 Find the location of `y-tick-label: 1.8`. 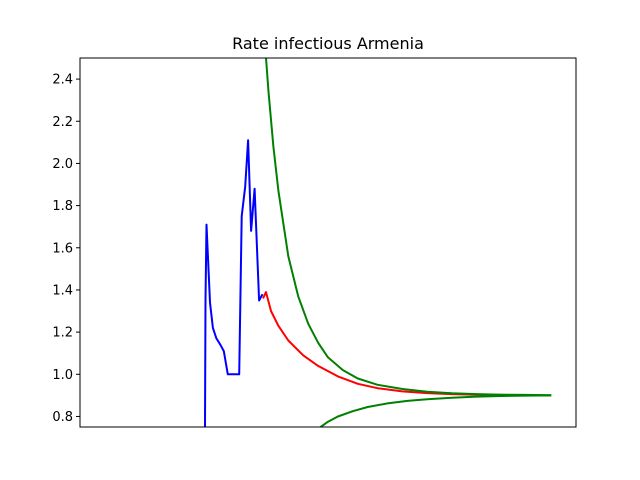

y-tick-label: 1.8 is located at coordinates (62, 206).